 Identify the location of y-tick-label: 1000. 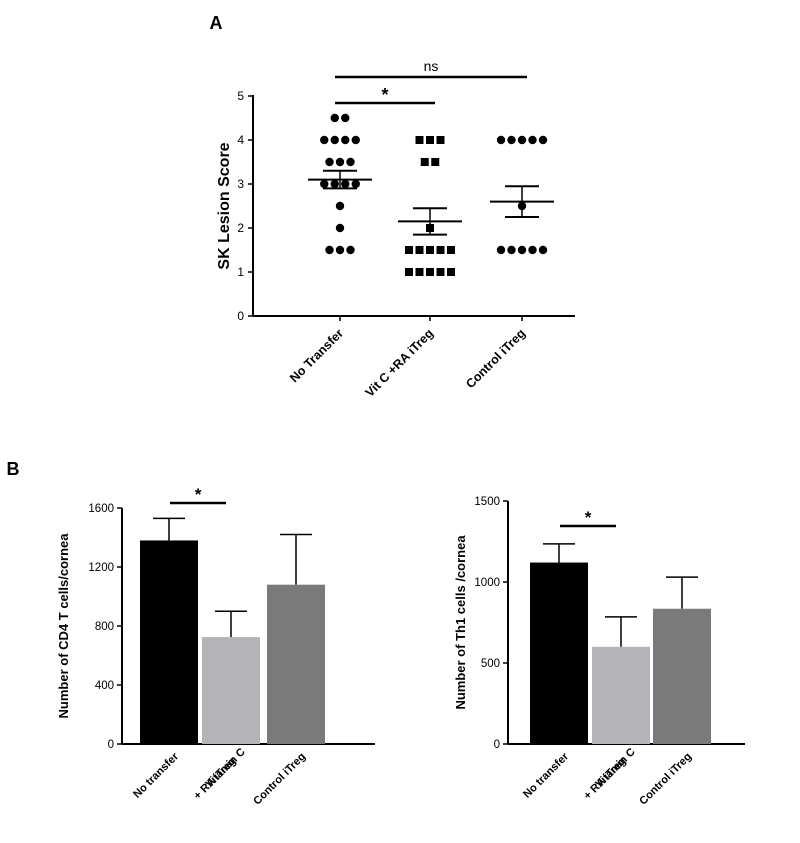
(487, 583).